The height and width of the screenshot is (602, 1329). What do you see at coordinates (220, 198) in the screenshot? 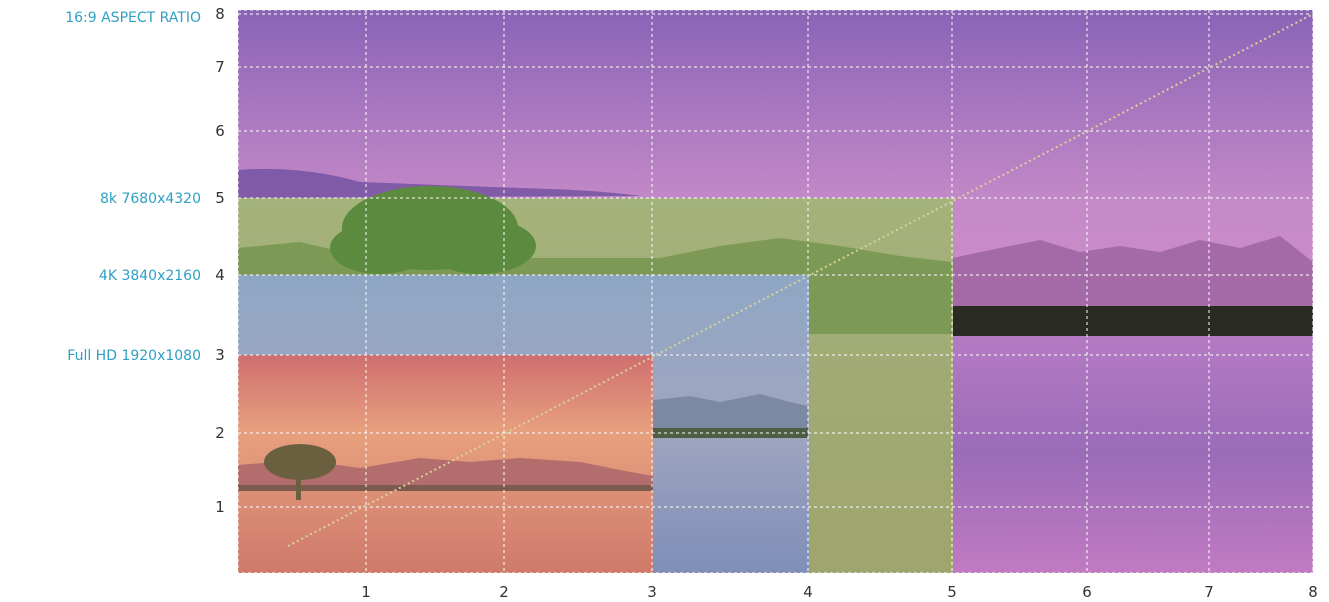
I see `y-tick-5: 5` at bounding box center [220, 198].